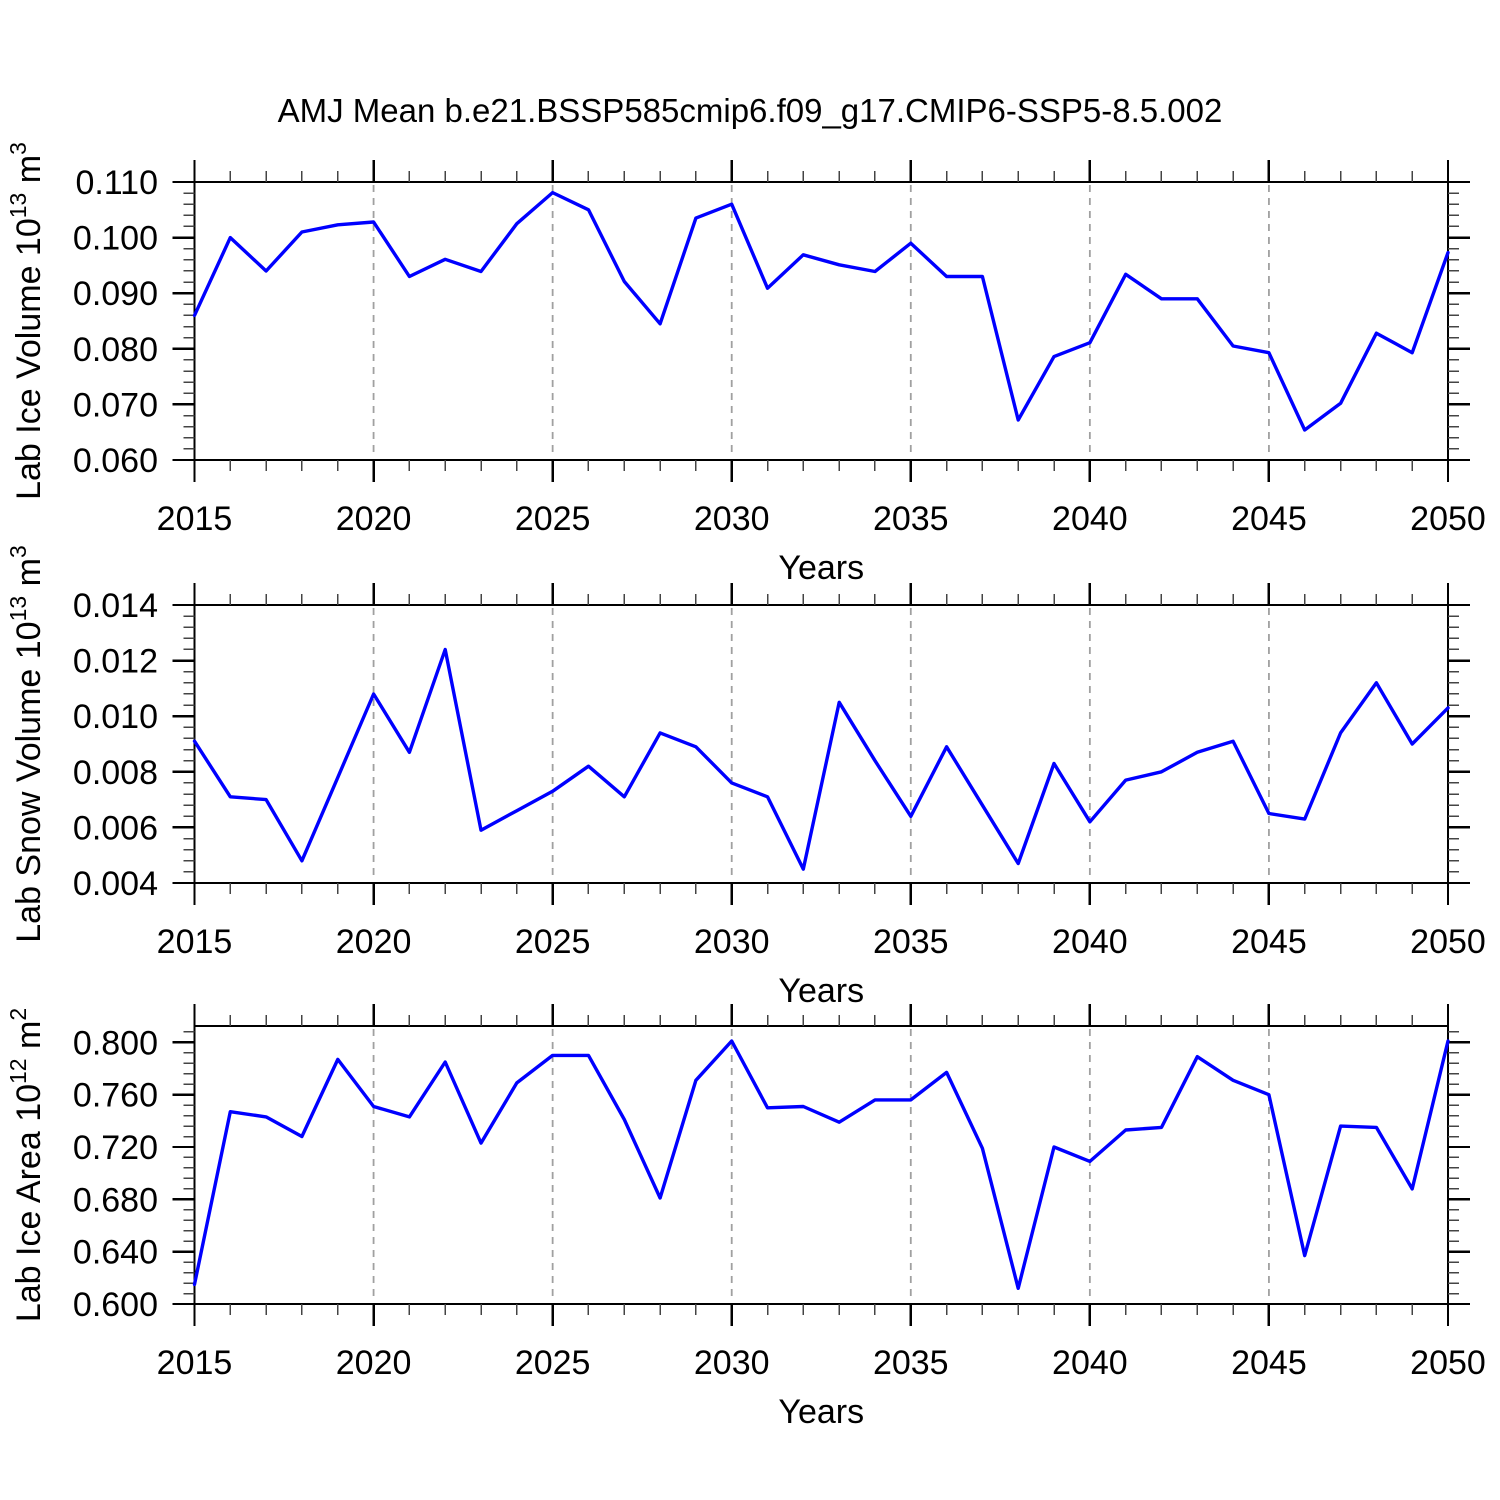 Image resolution: width=1500 pixels, height=1500 pixels. I want to click on y-tick-label: 0.100, so click(115, 239).